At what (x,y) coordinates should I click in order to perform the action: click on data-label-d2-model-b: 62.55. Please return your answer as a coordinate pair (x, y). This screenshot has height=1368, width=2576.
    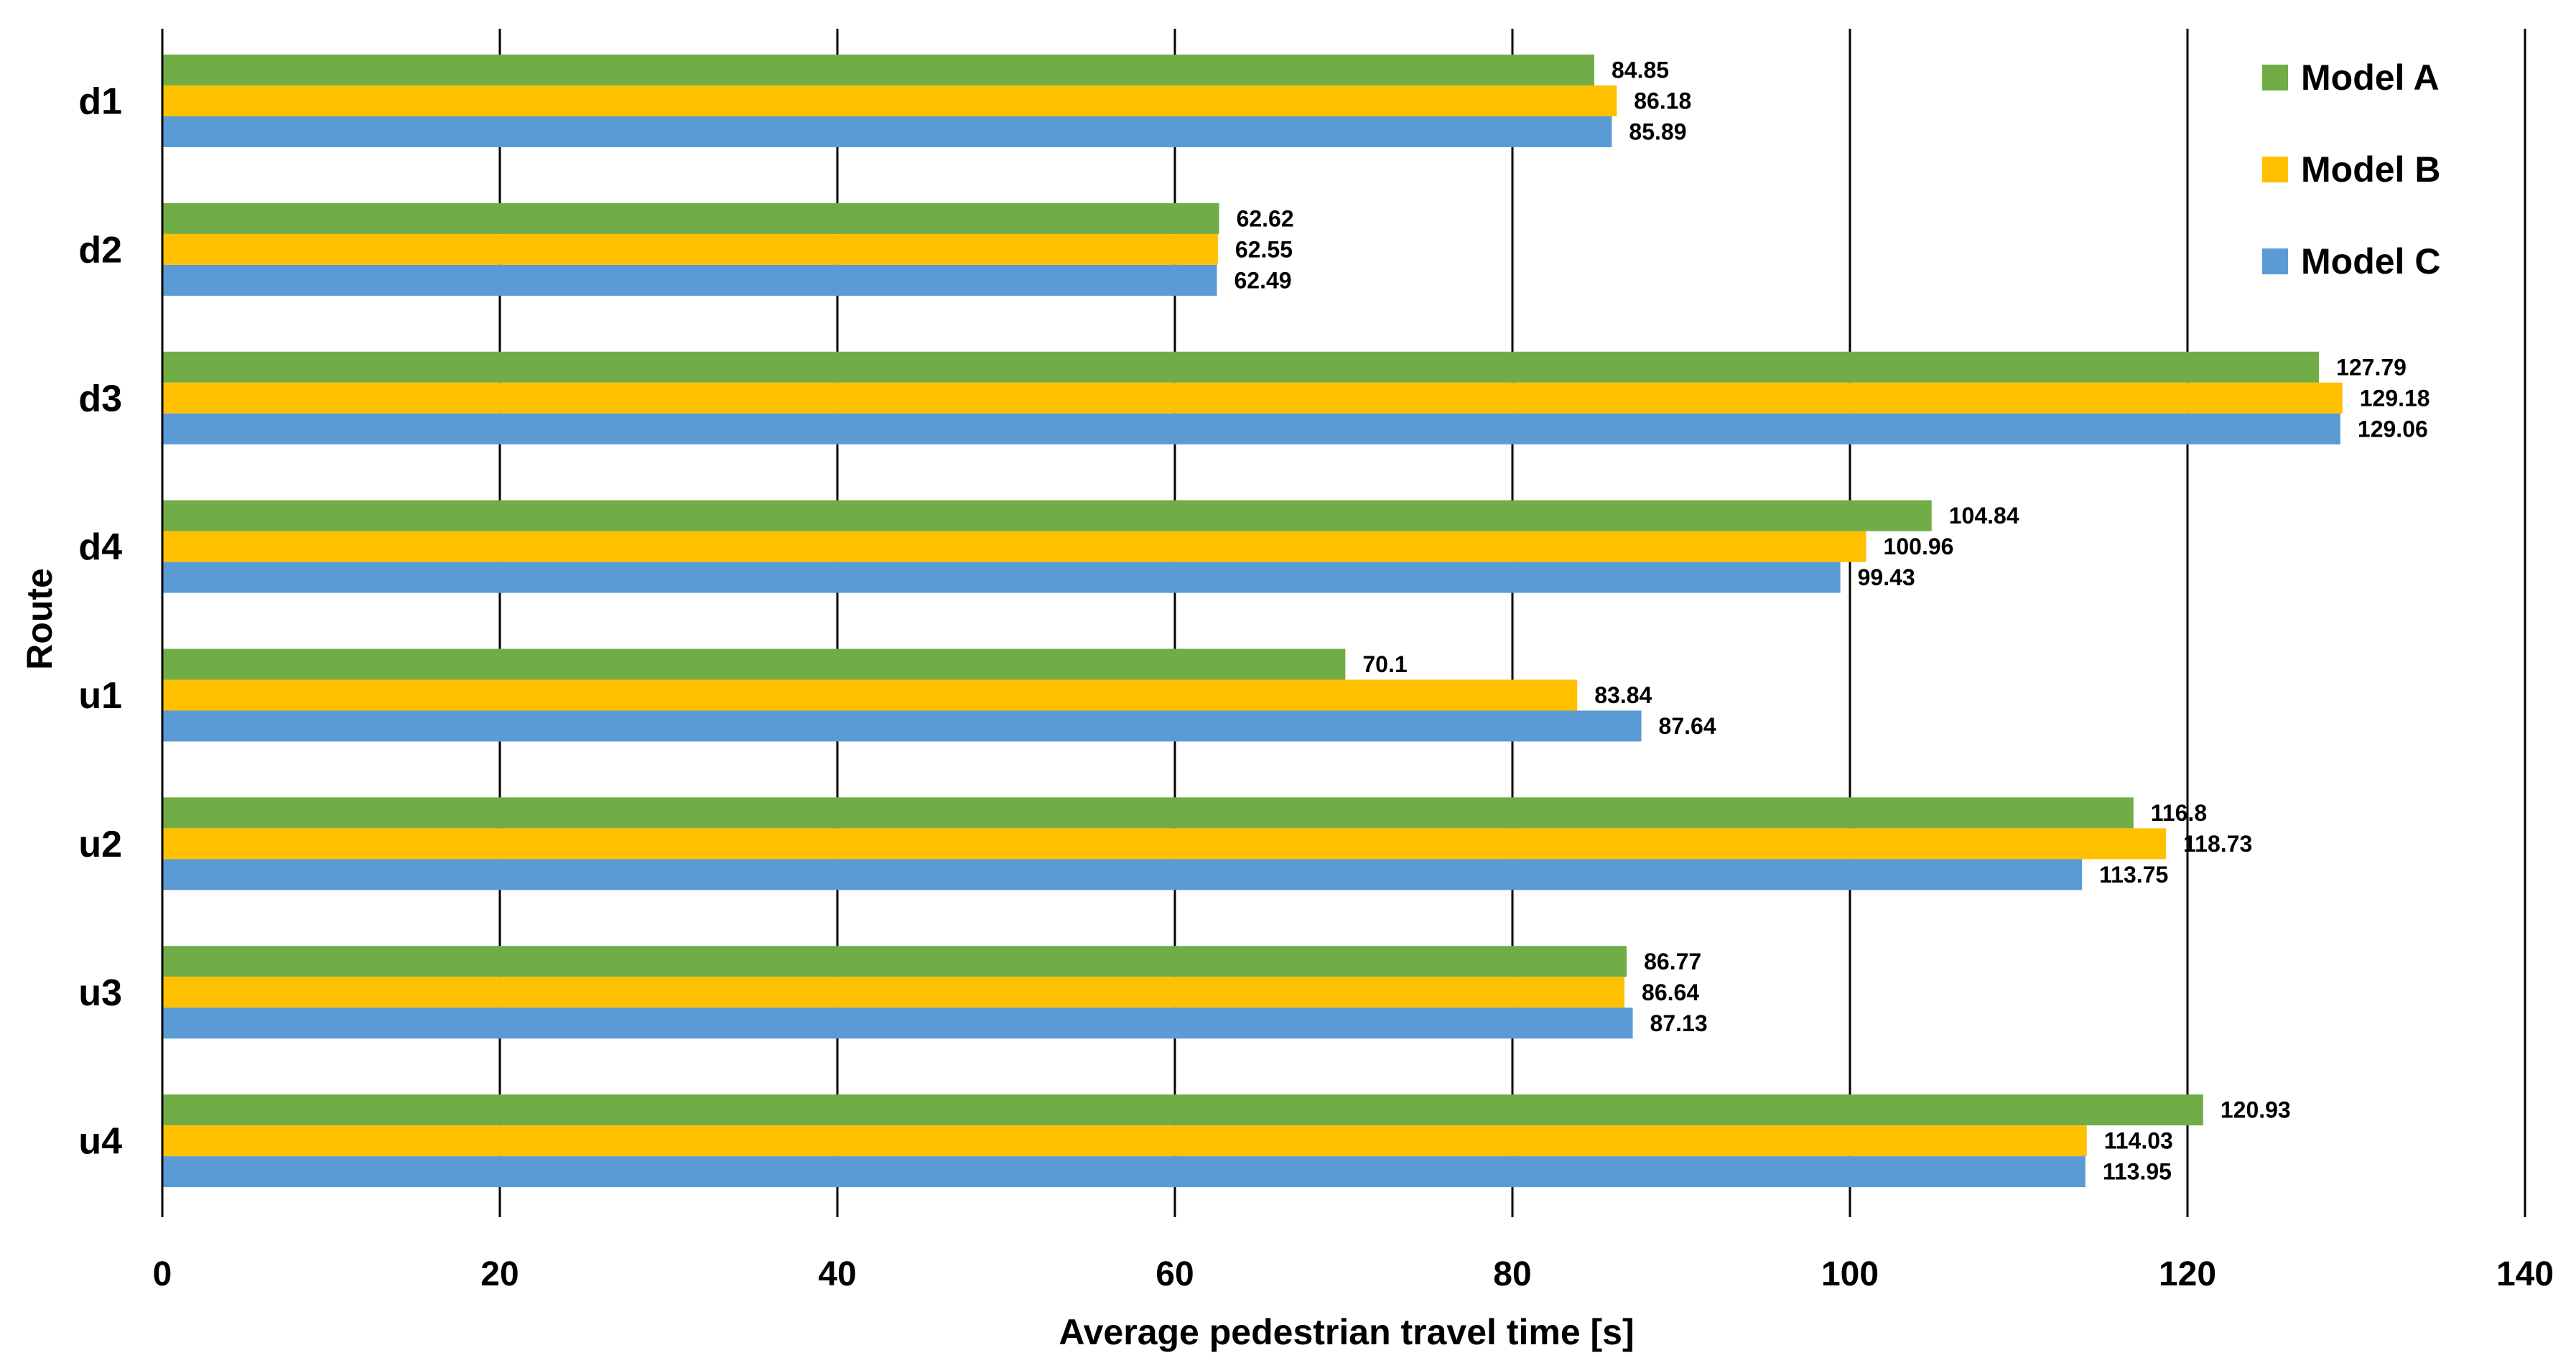
    Looking at the image, I should click on (1264, 249).